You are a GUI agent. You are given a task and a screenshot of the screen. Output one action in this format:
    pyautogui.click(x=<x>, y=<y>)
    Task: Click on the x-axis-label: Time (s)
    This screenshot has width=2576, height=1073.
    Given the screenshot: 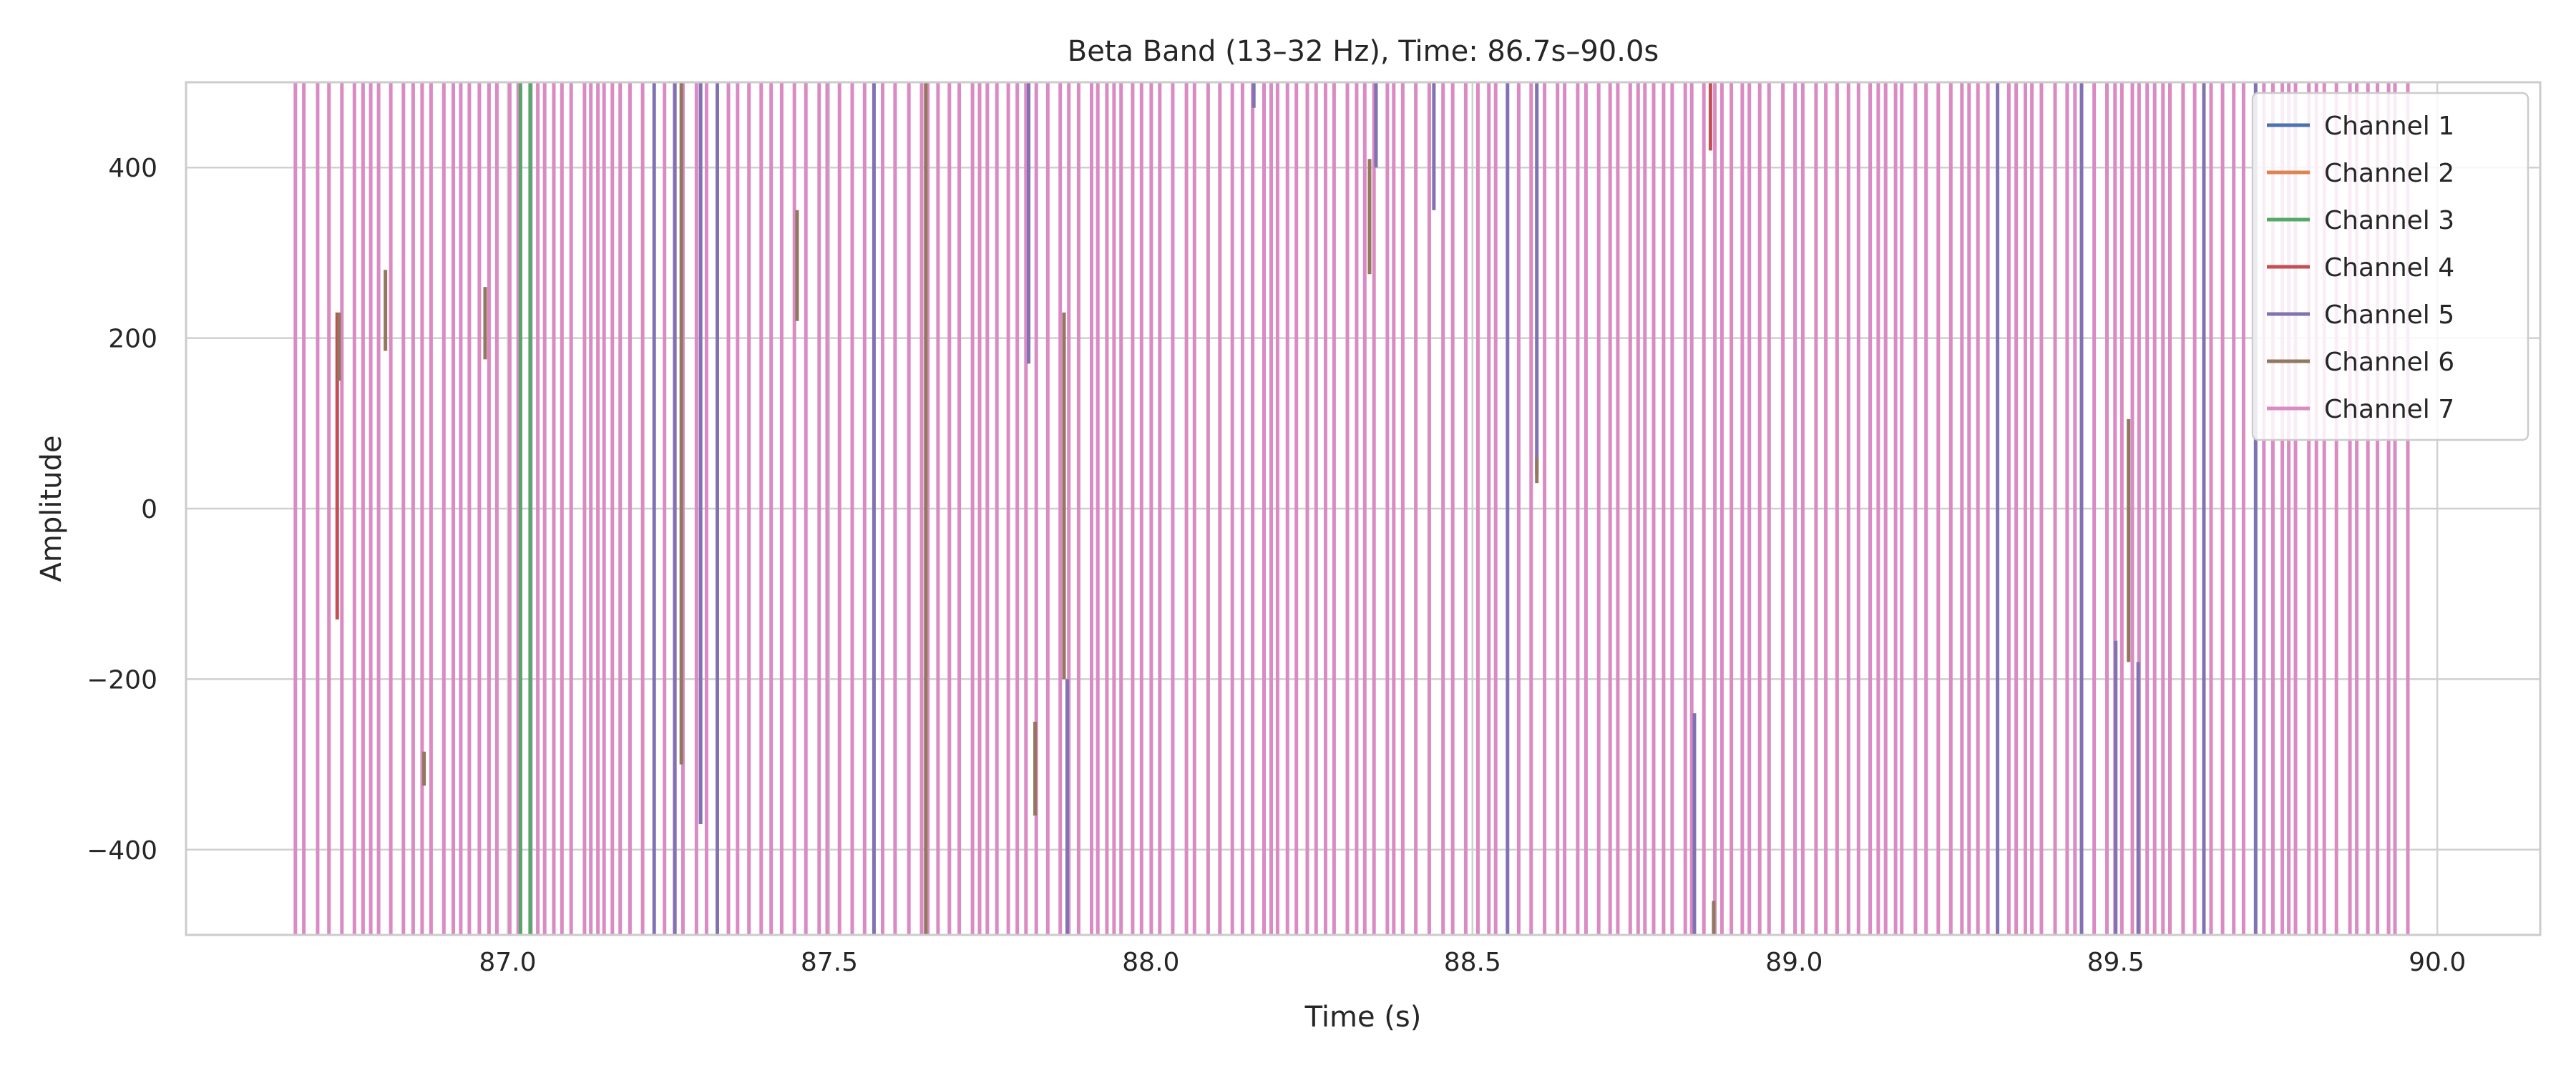 What is the action you would take?
    pyautogui.click(x=1363, y=1017)
    